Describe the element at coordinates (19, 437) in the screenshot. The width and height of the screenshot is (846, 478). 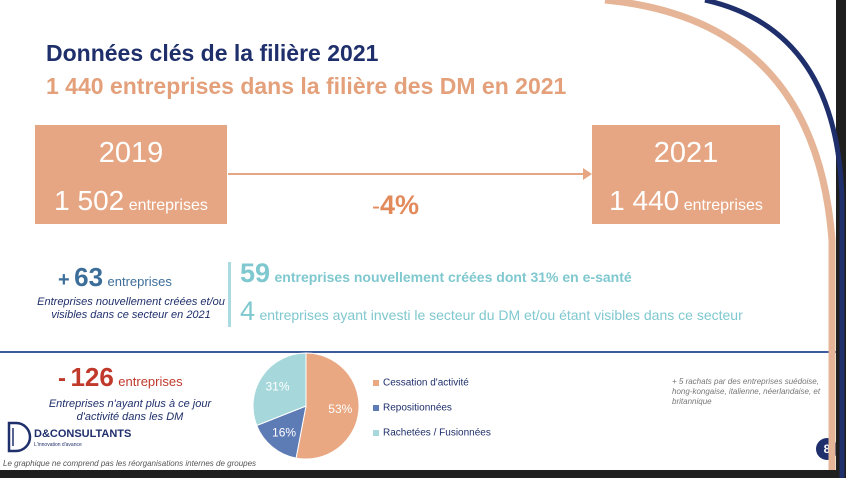
I see `logo-icon` at that location.